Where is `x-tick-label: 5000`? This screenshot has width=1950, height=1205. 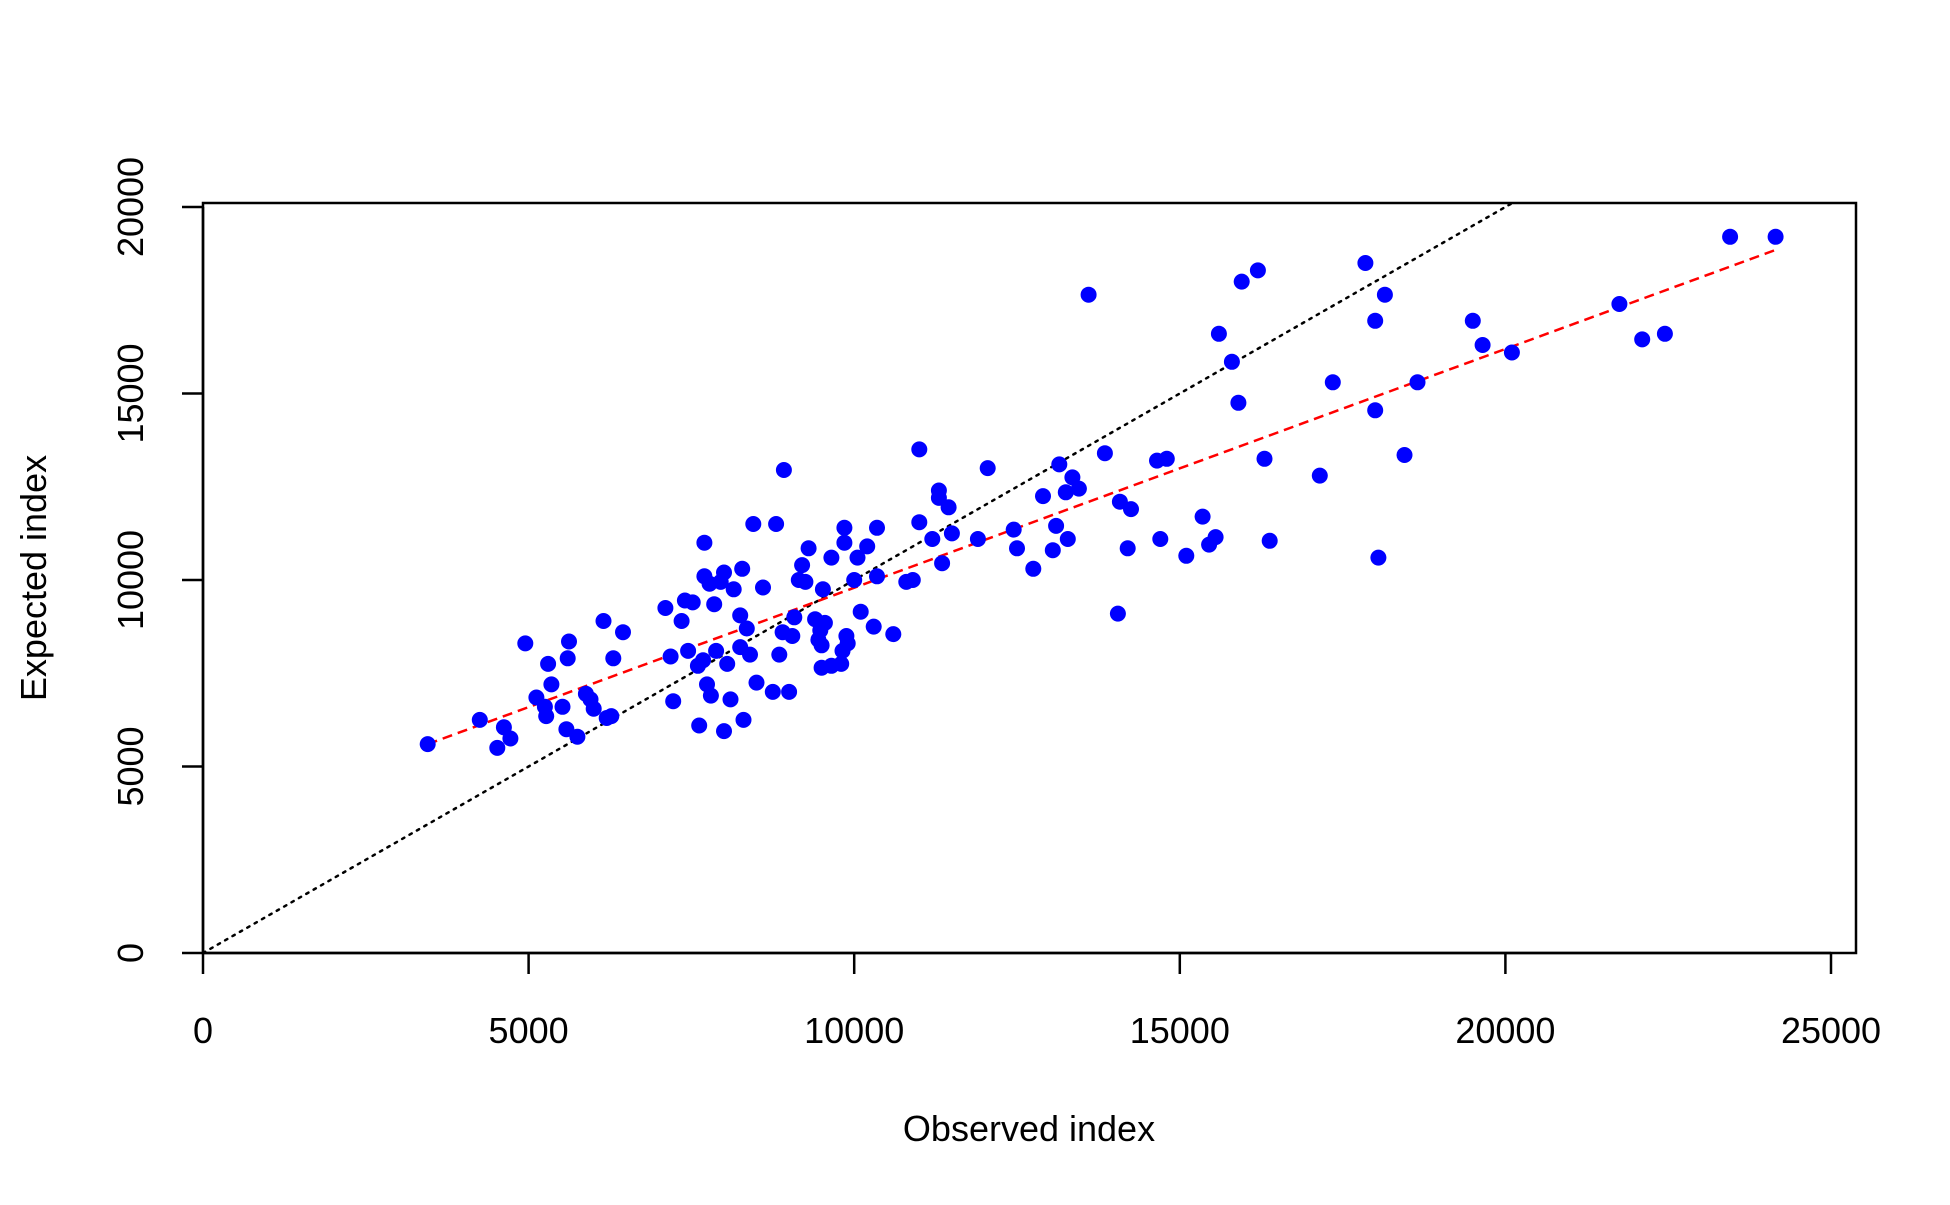
x-tick-label: 5000 is located at coordinates (529, 1030).